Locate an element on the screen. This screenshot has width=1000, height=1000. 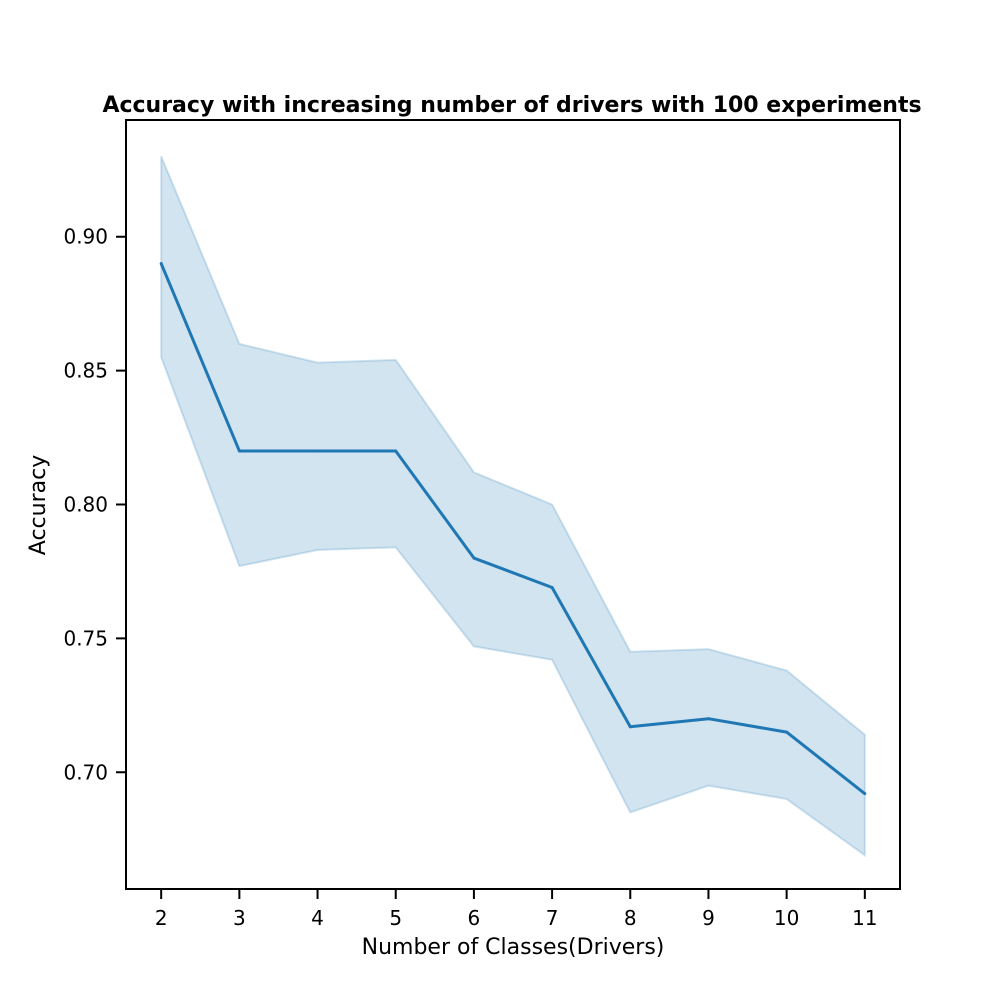
x-tick-label: 4 is located at coordinates (317, 918).